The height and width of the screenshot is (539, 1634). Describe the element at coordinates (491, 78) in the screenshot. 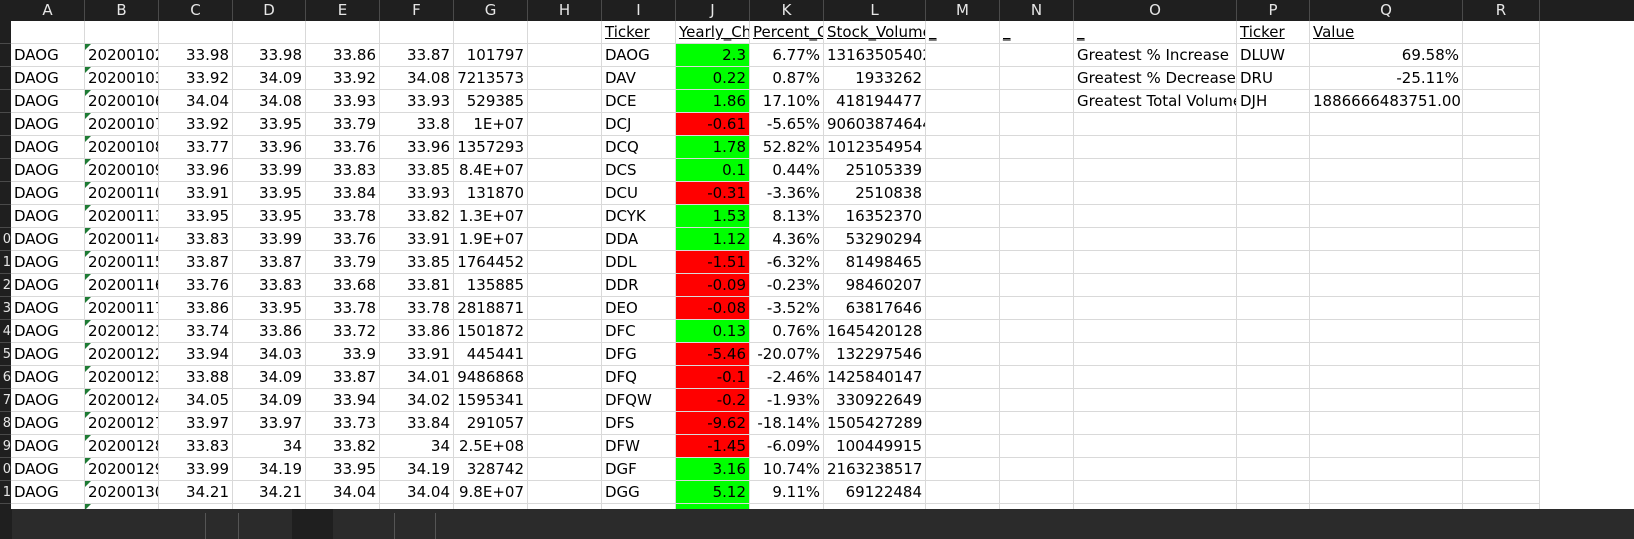

I see `volume-cell: 7213573` at that location.